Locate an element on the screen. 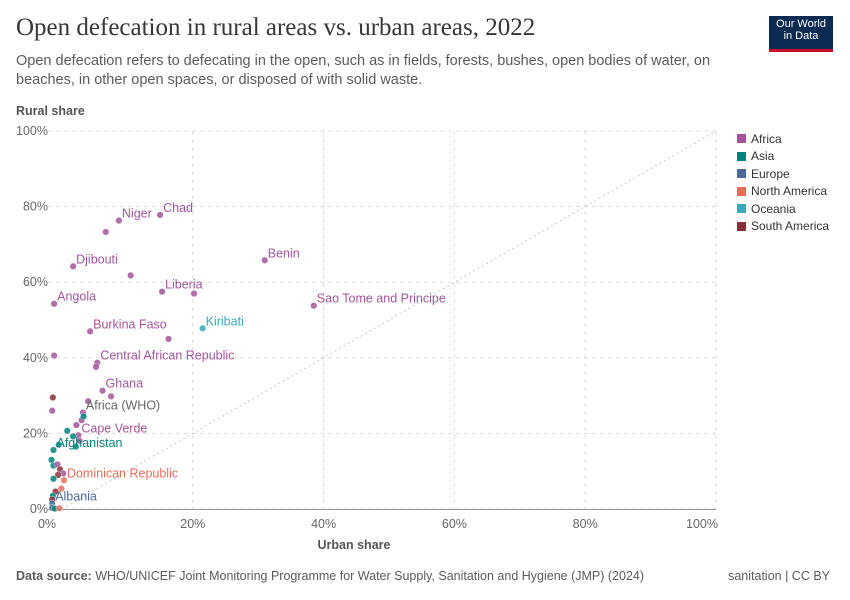  legend-item: North America is located at coordinates (783, 192).